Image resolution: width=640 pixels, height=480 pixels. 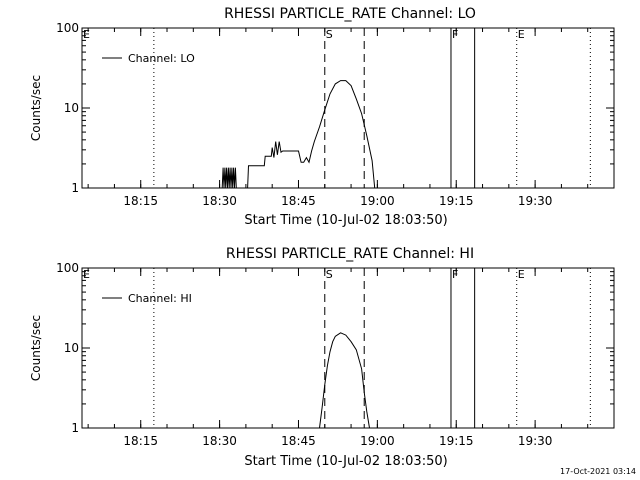 I want to click on legend: Channel: HI, so click(x=147, y=298).